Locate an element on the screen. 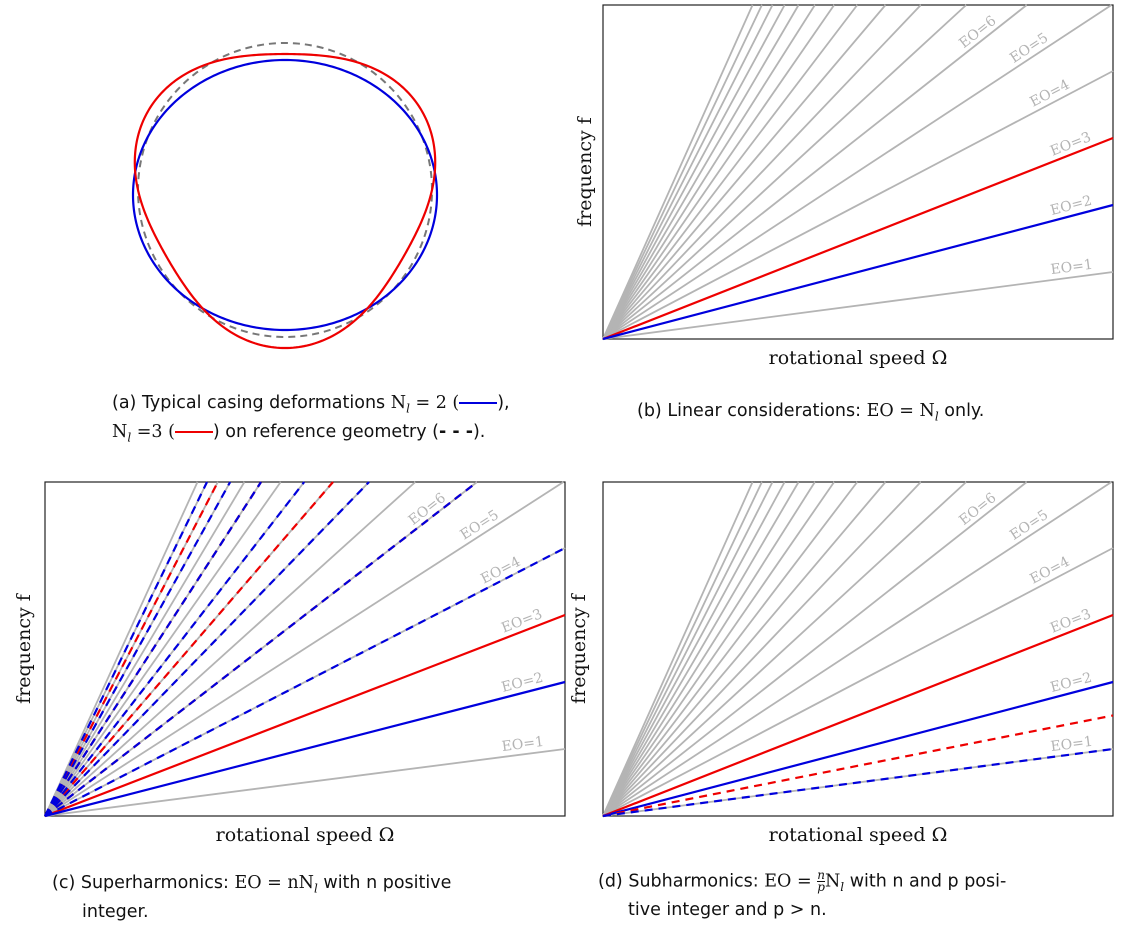  caption-a-nl2: N is located at coordinates (398, 403).